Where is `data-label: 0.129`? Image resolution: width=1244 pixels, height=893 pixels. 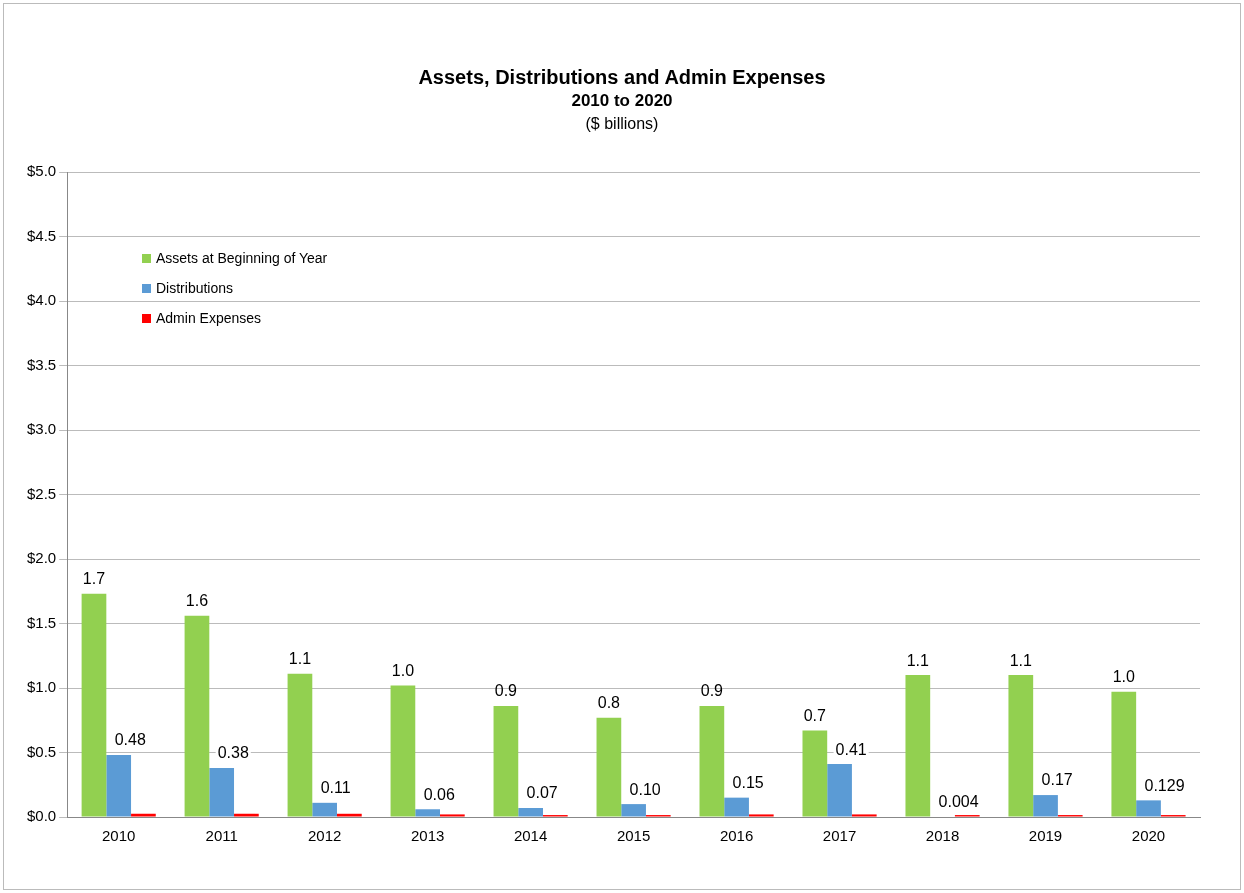
data-label: 0.129 is located at coordinates (1164, 785).